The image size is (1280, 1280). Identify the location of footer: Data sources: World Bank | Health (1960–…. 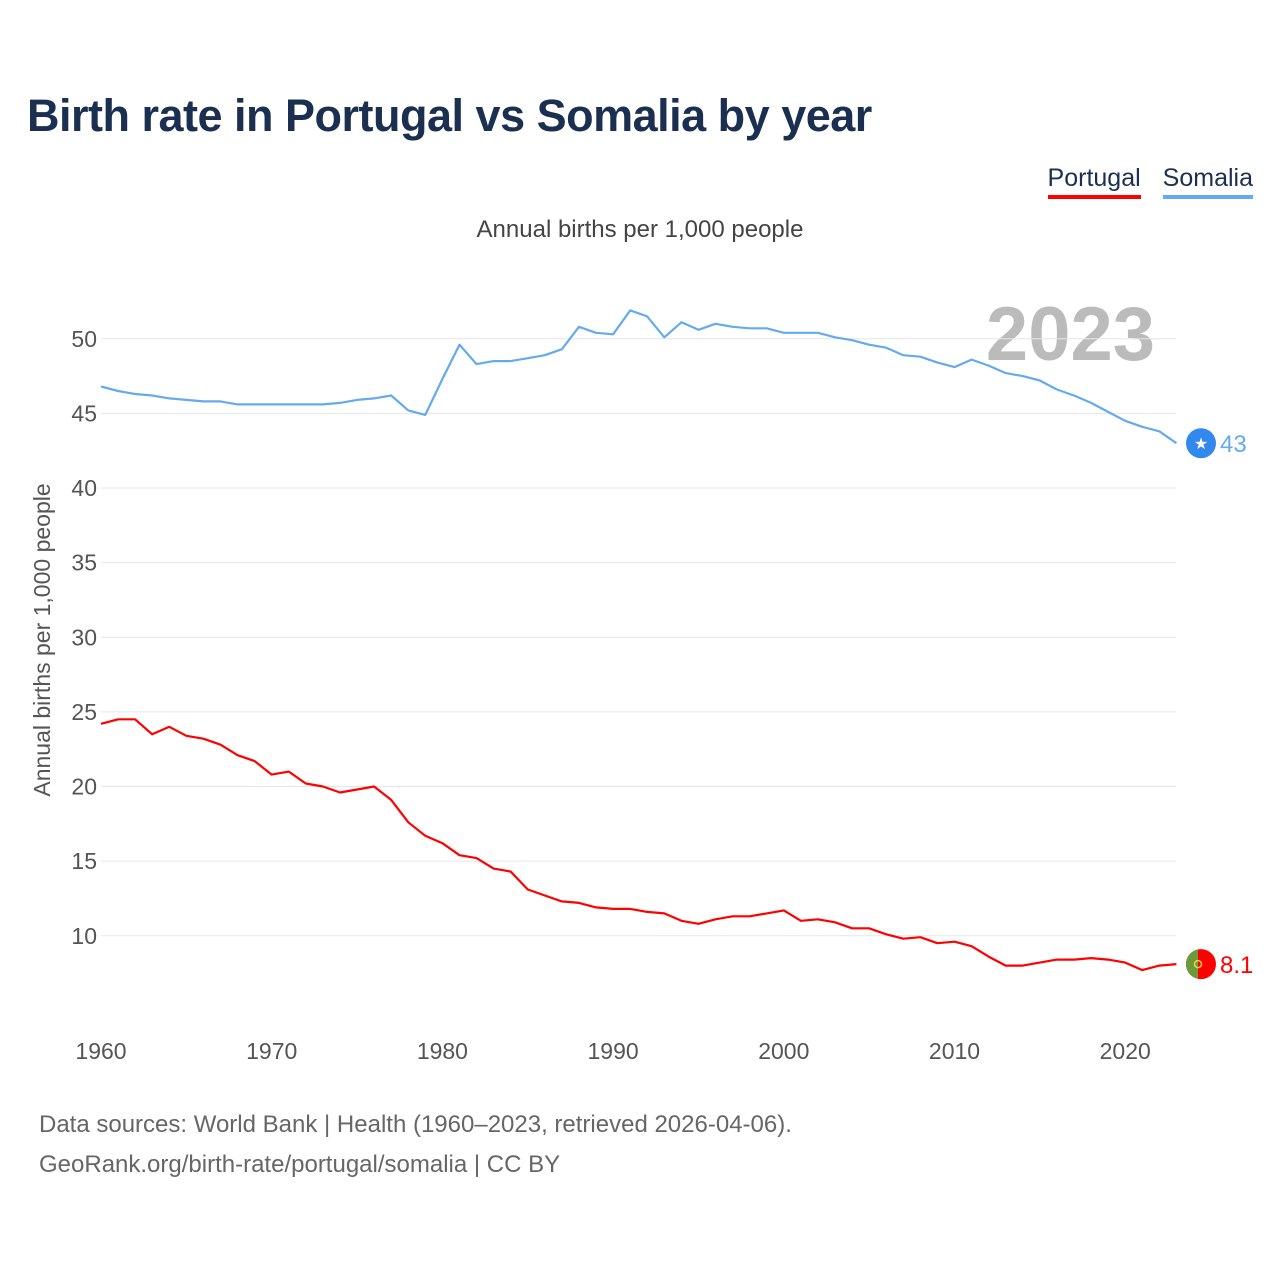
(415, 1145).